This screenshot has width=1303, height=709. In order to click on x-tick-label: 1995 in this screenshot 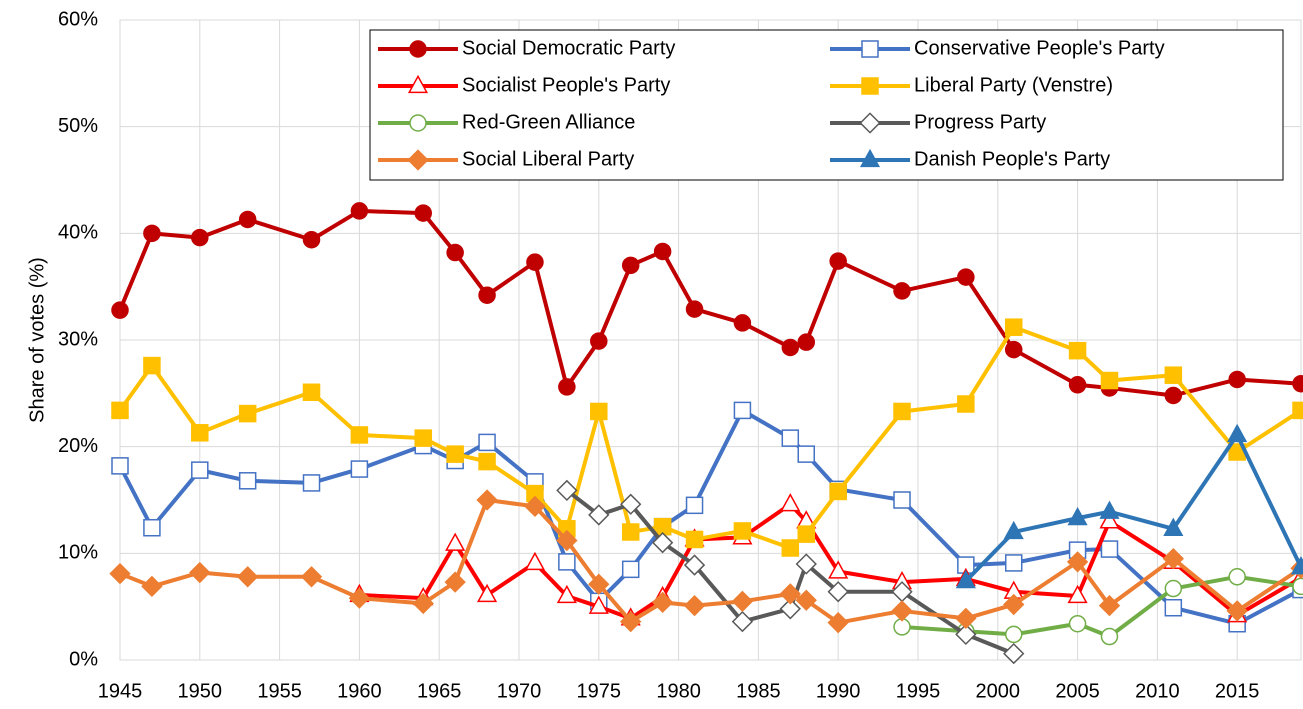, I will do `click(918, 691)`.